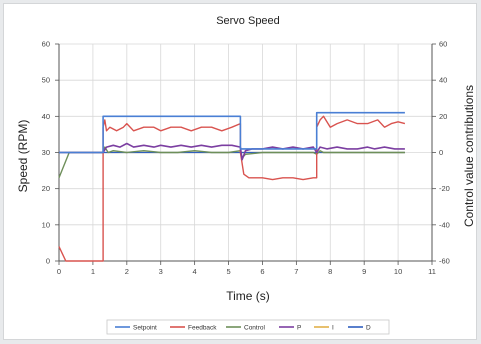 This screenshot has width=481, height=344. What do you see at coordinates (441, 152) in the screenshot?
I see `y2-tick-label: 0` at bounding box center [441, 152].